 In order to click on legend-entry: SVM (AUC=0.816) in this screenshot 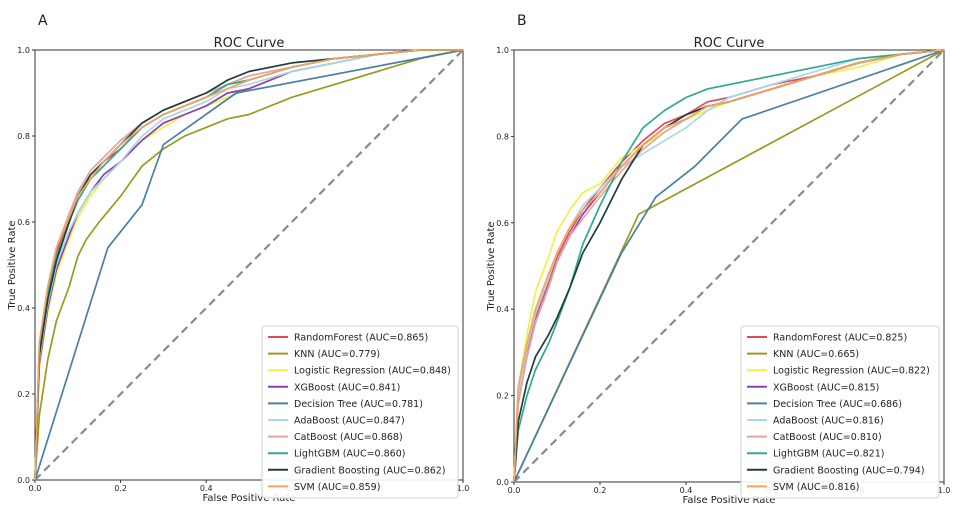, I will do `click(816, 487)`.